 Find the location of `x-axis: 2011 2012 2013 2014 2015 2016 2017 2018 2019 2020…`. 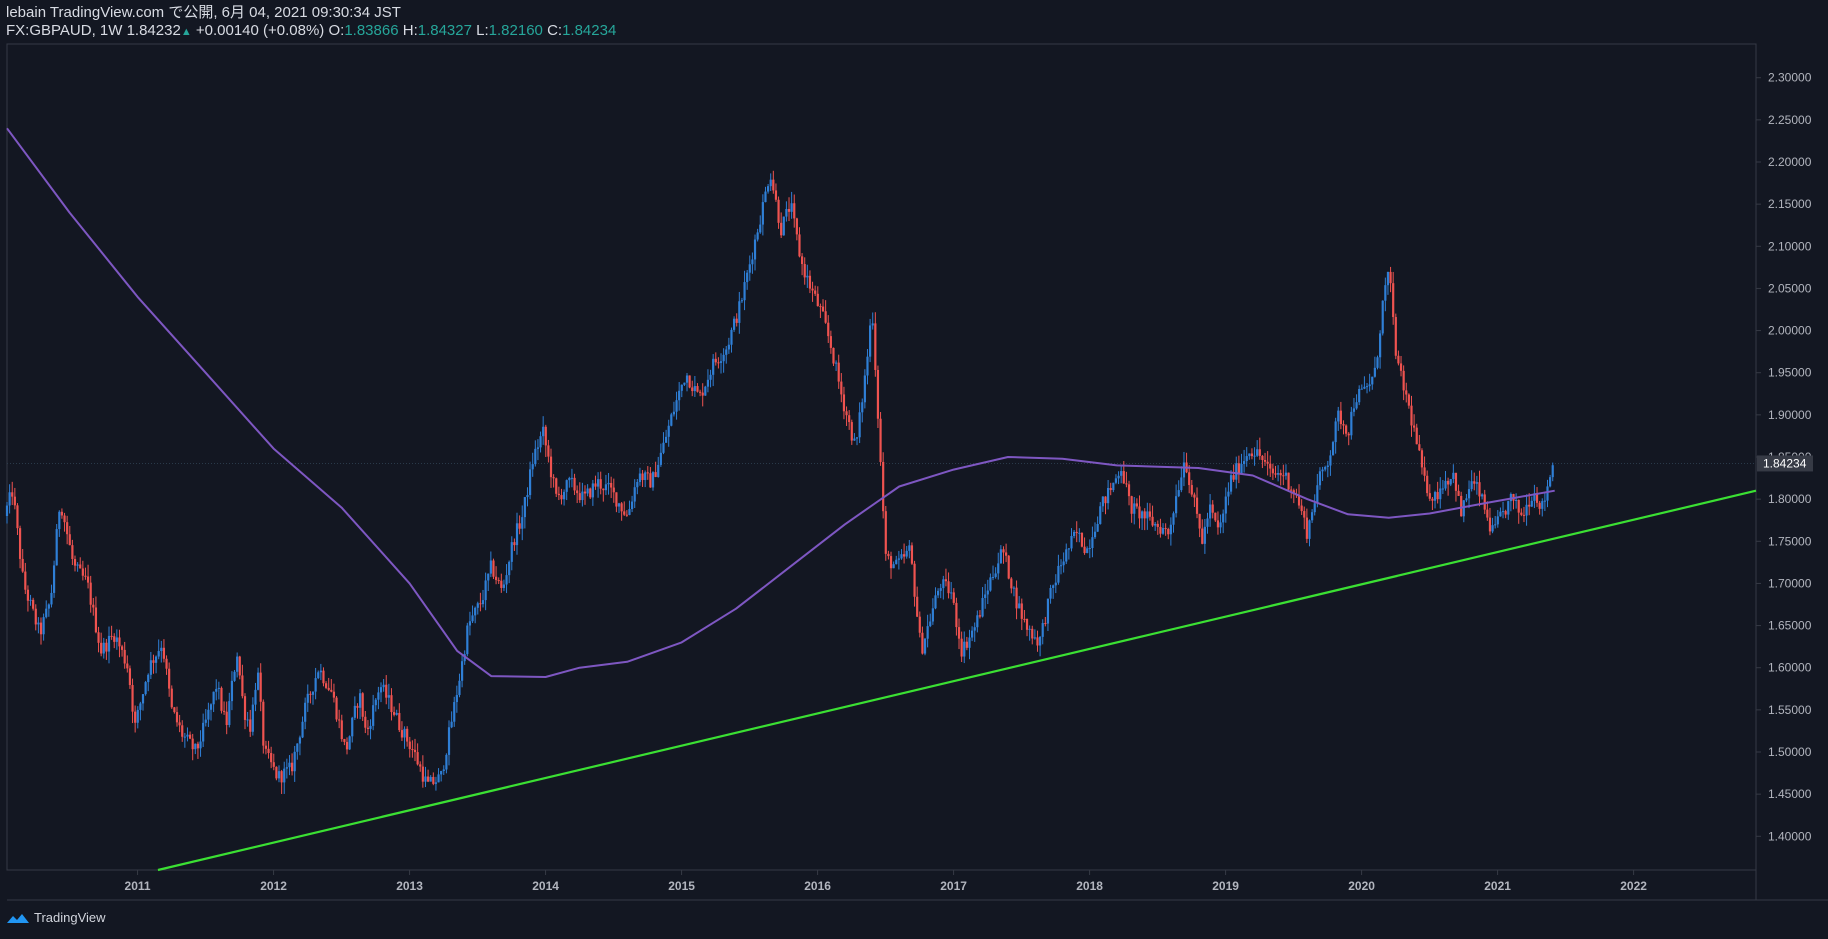

x-axis: 2011 2012 2013 2014 2015 2016 2017 2018 2019 2020… is located at coordinates (886, 881).